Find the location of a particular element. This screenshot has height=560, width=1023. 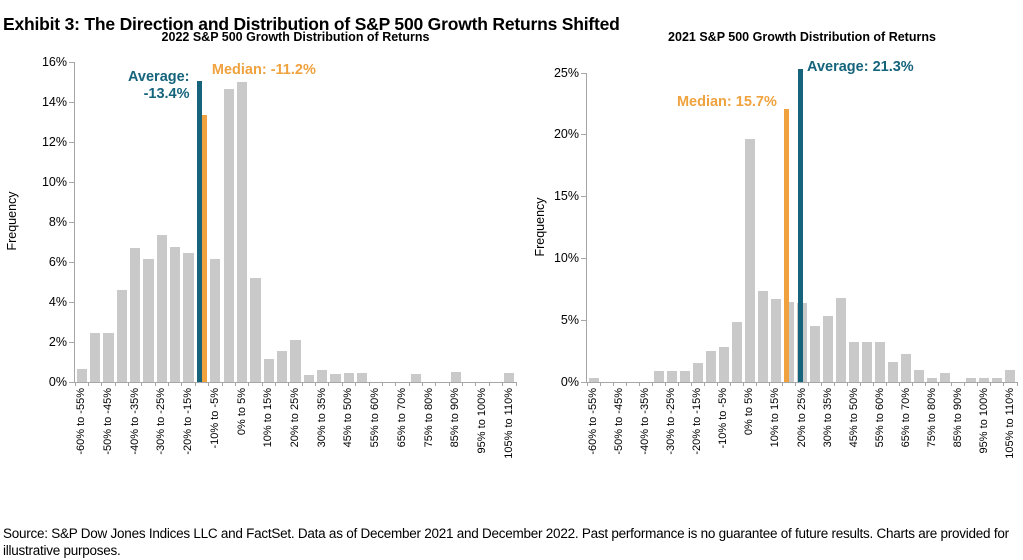

x-axis-category-label: 65% to 70% is located at coordinates (401, 418).